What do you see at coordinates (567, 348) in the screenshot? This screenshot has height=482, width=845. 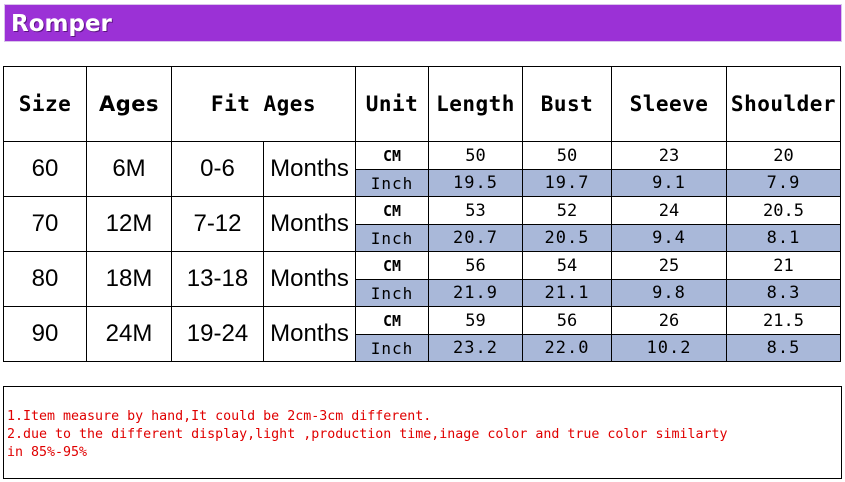 I see `bust-inch-cell: 22.0` at bounding box center [567, 348].